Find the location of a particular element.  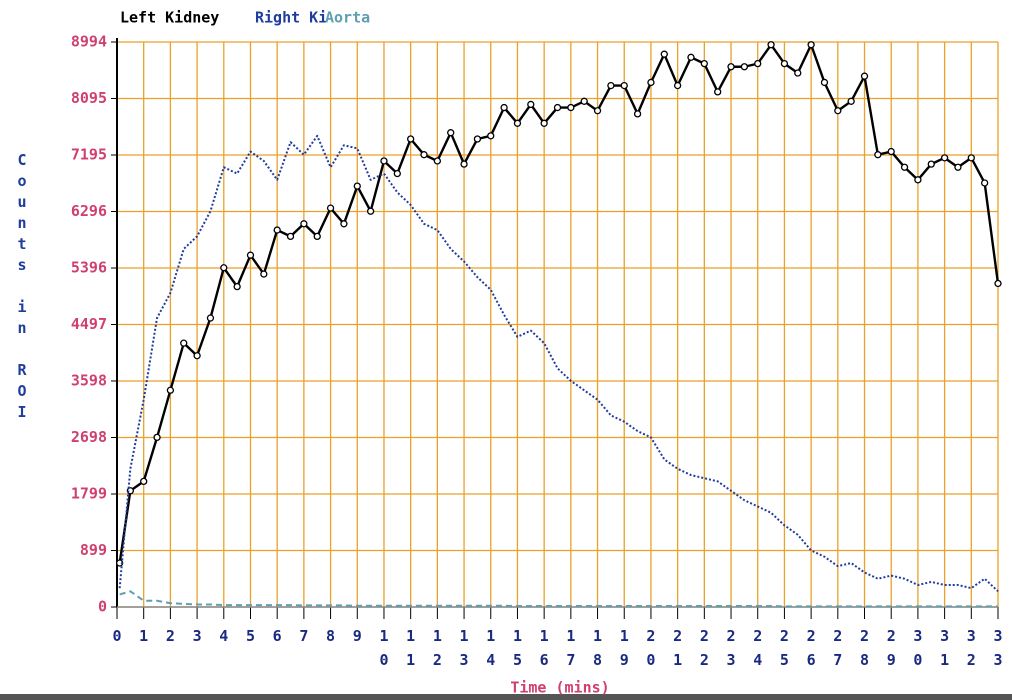

x-tick-label: 9 is located at coordinates (357, 636).